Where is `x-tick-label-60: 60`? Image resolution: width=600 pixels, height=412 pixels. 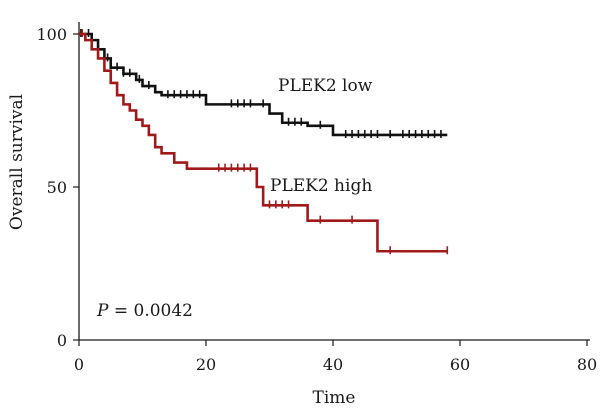 x-tick-label-60: 60 is located at coordinates (460, 364).